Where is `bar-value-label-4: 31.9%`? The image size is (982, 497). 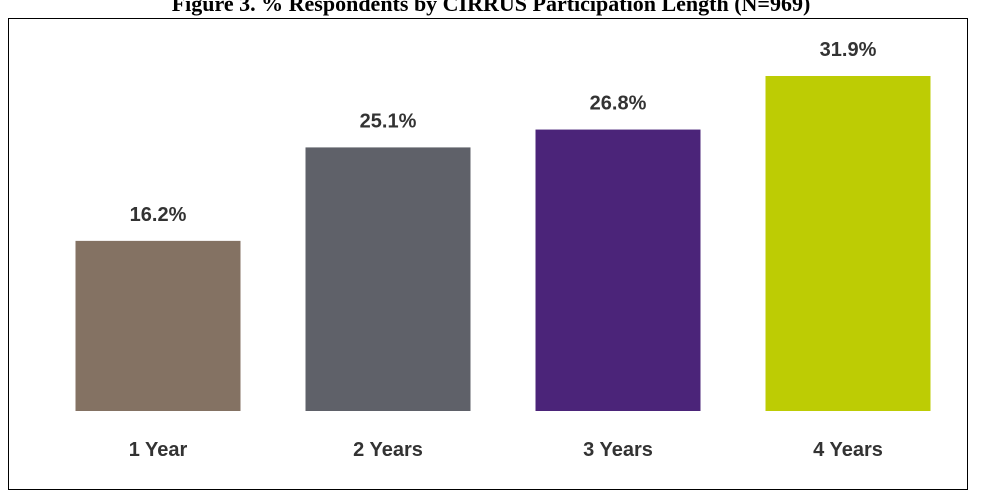
bar-value-label-4: 31.9% is located at coordinates (848, 50).